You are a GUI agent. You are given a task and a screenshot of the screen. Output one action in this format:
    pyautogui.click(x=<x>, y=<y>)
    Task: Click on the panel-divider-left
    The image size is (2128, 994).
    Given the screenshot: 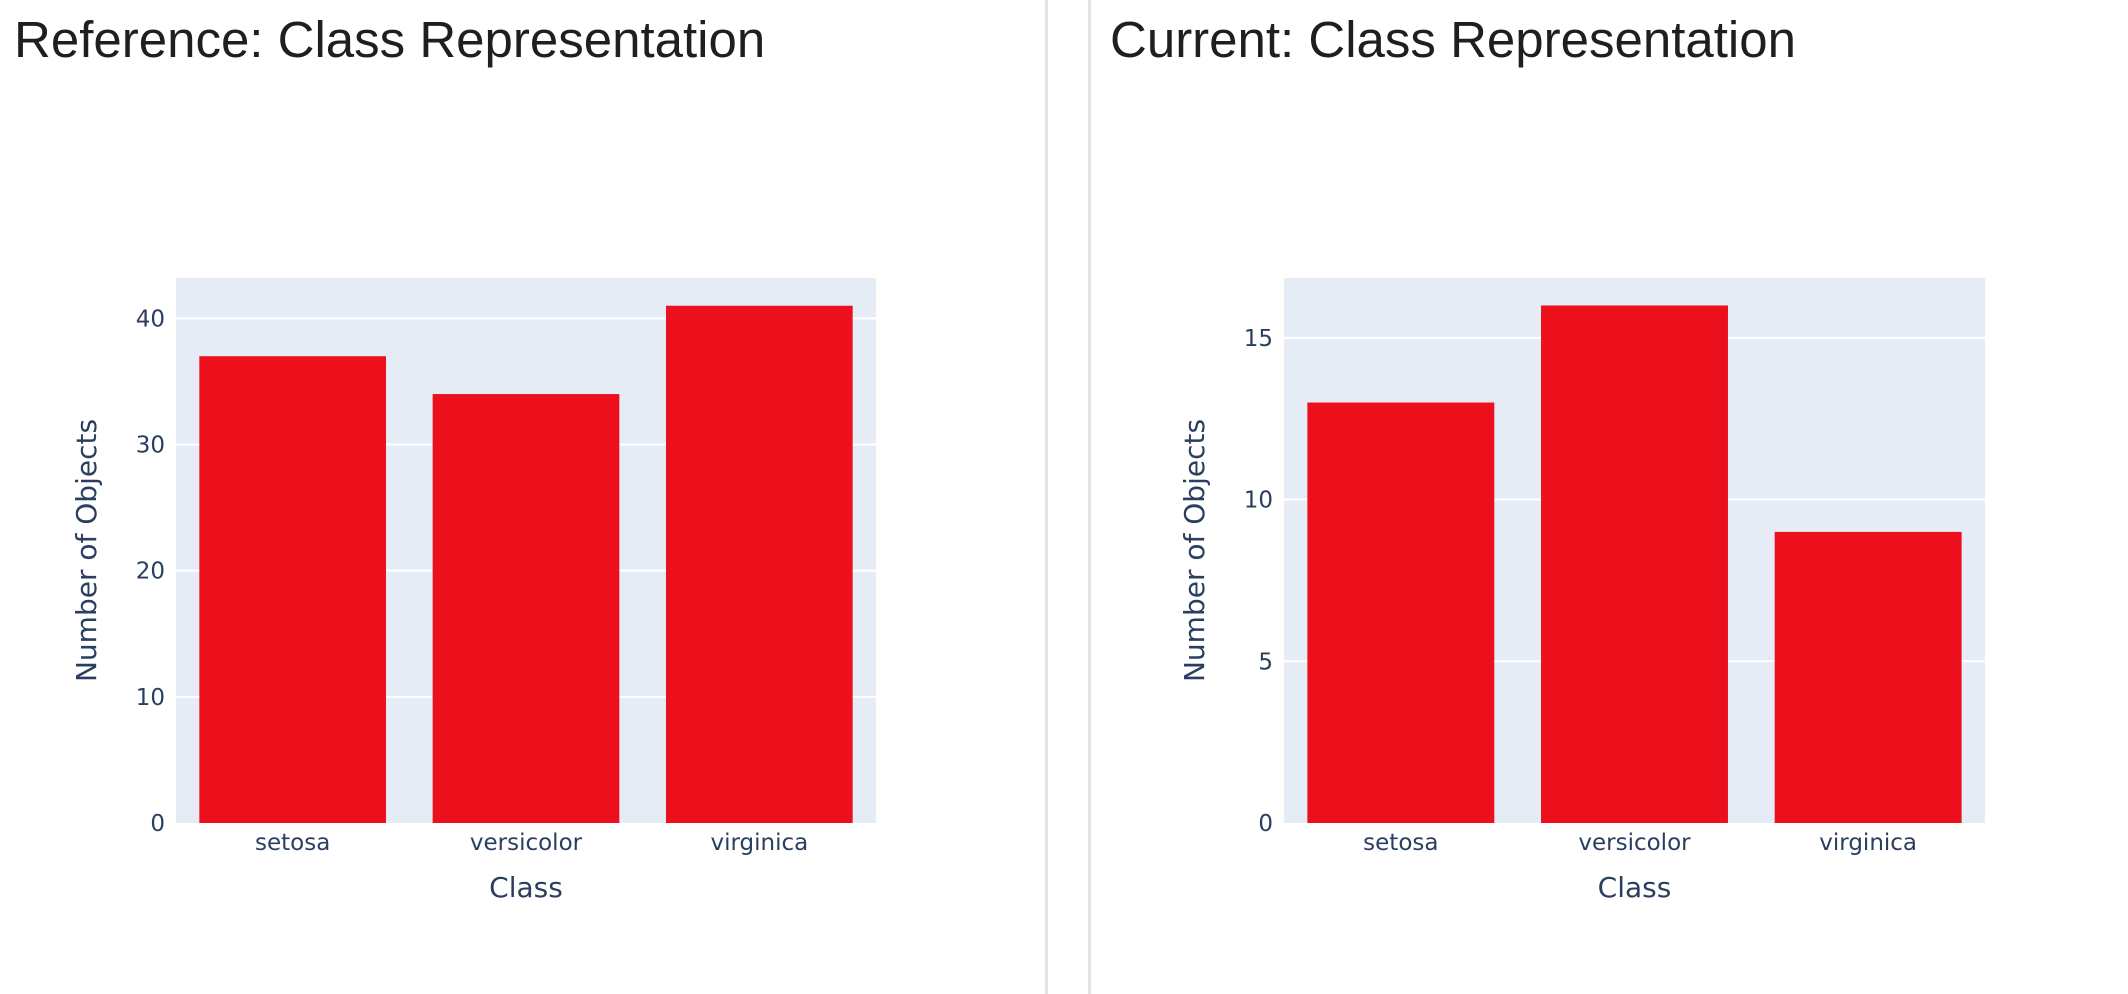 What is the action you would take?
    pyautogui.click(x=1046, y=497)
    